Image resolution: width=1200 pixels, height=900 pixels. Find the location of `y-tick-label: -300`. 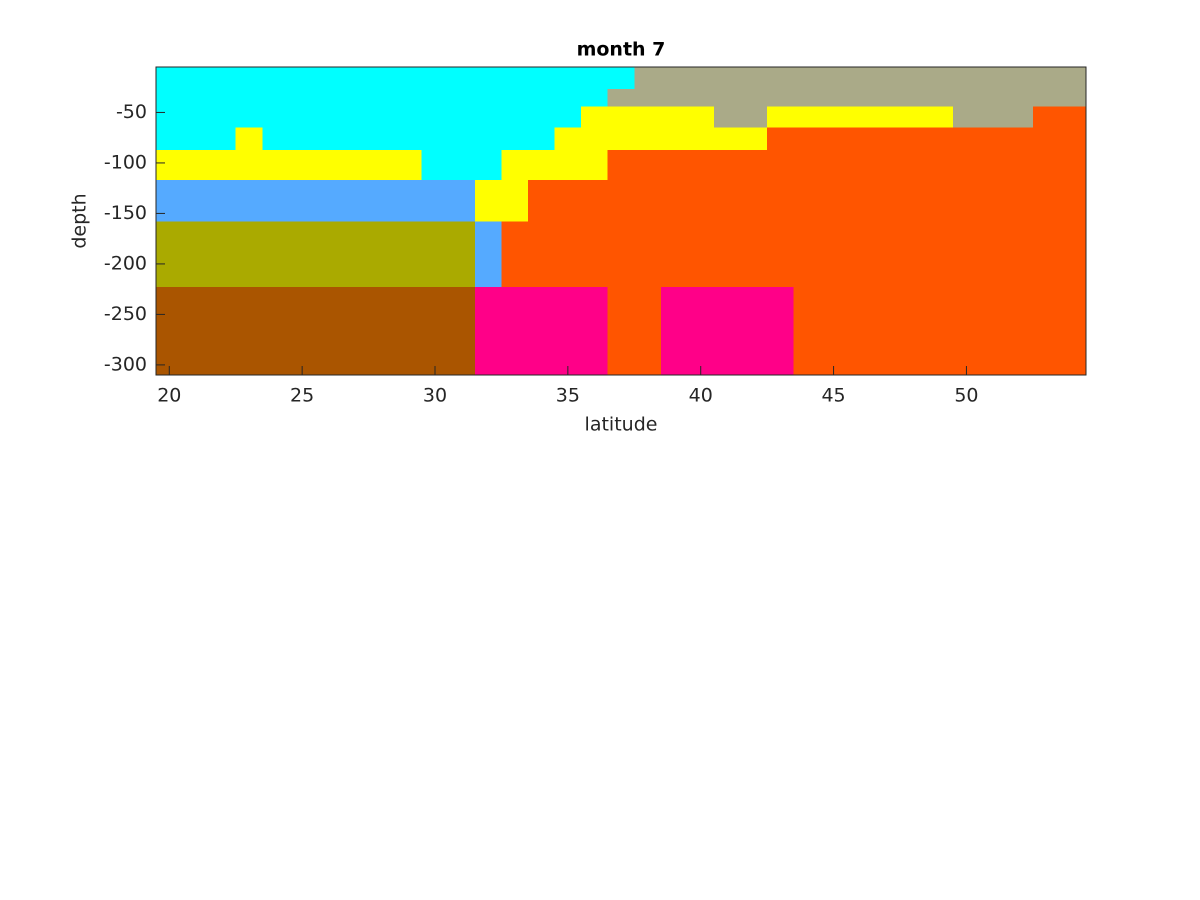

y-tick-label: -300 is located at coordinates (125, 364).